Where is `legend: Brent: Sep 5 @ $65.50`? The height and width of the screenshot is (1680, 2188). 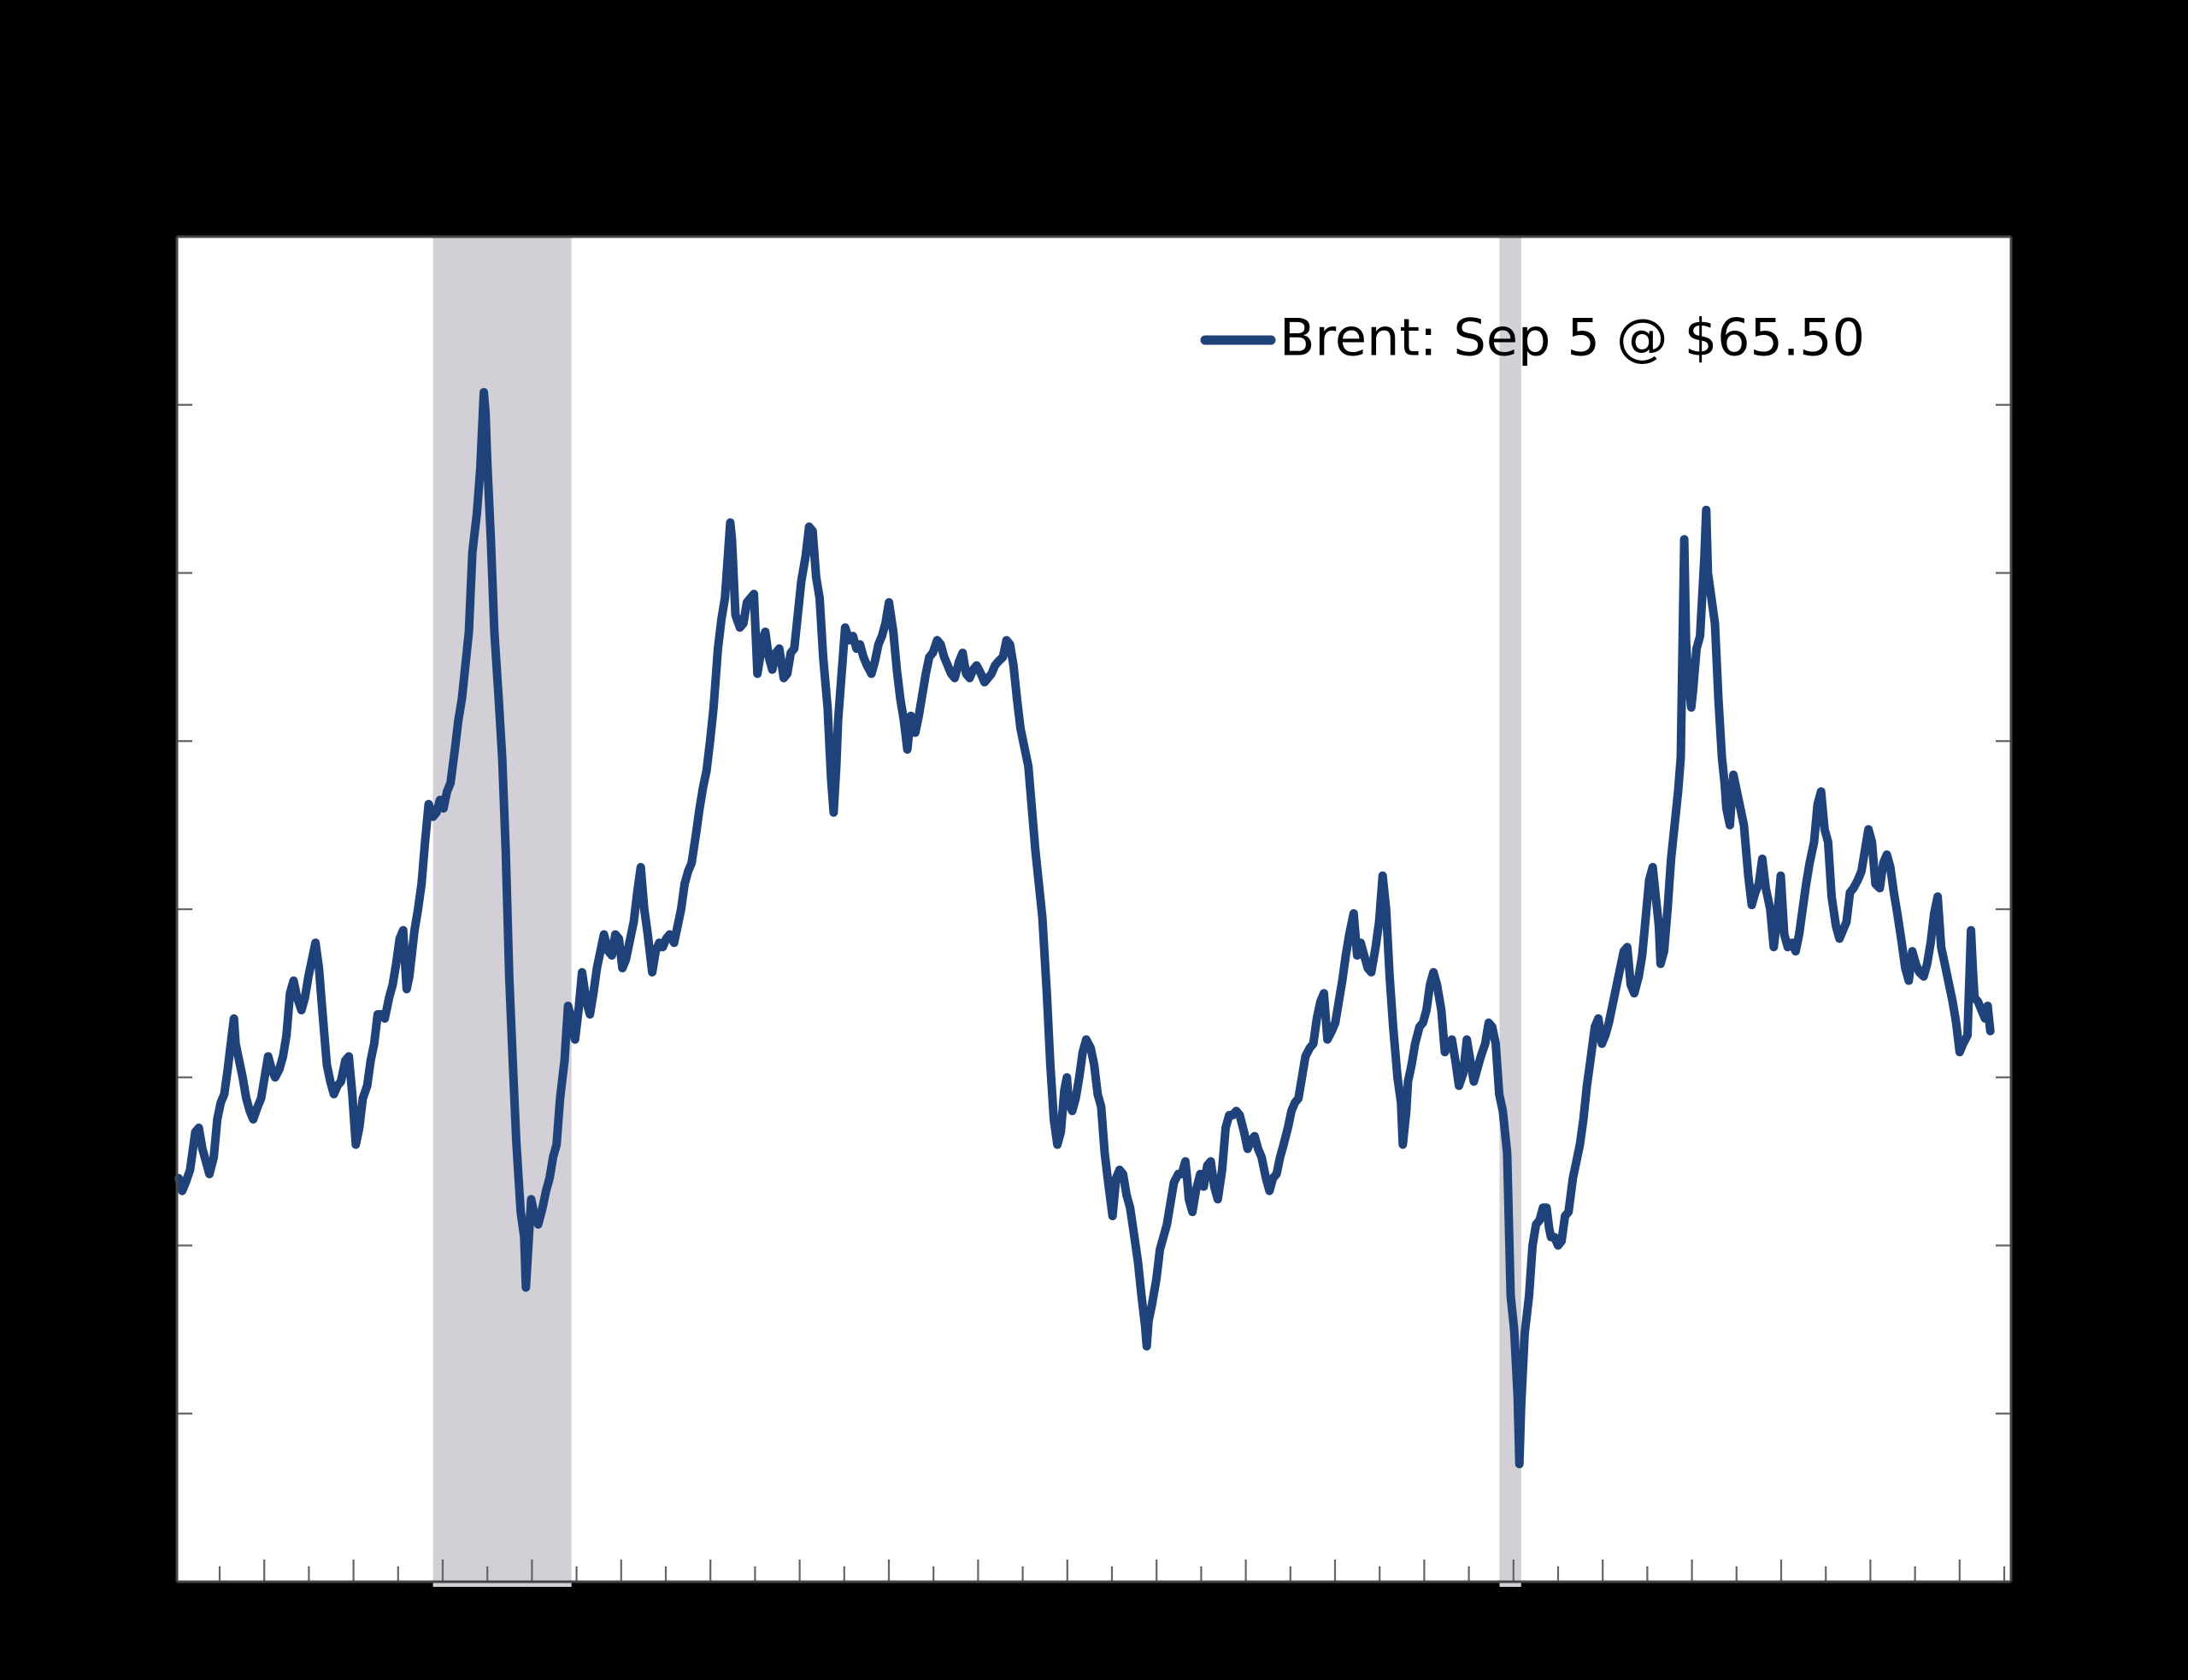
legend: Brent: Sep 5 @ $65.50 is located at coordinates (1532, 338).